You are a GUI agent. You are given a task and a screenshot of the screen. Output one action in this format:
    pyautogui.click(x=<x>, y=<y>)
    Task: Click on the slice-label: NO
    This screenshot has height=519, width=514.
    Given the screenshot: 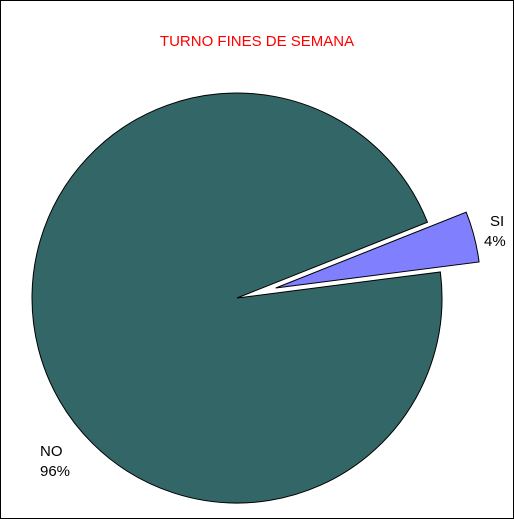 What is the action you would take?
    pyautogui.click(x=51, y=451)
    